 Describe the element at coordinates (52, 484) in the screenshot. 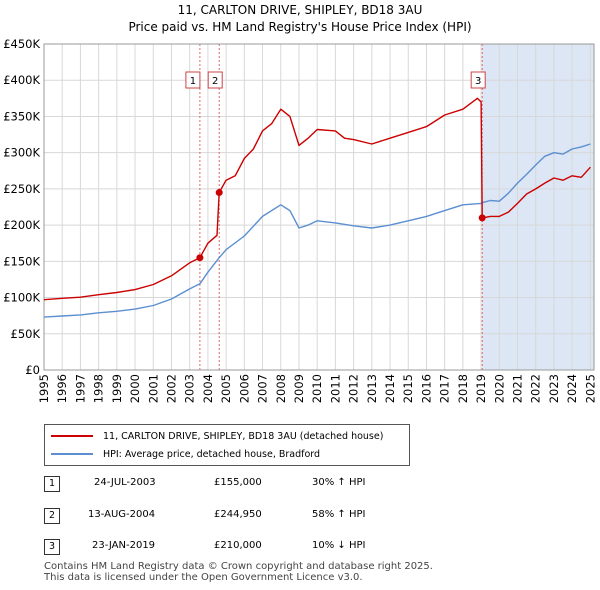

I see `sale-number: 1` at that location.